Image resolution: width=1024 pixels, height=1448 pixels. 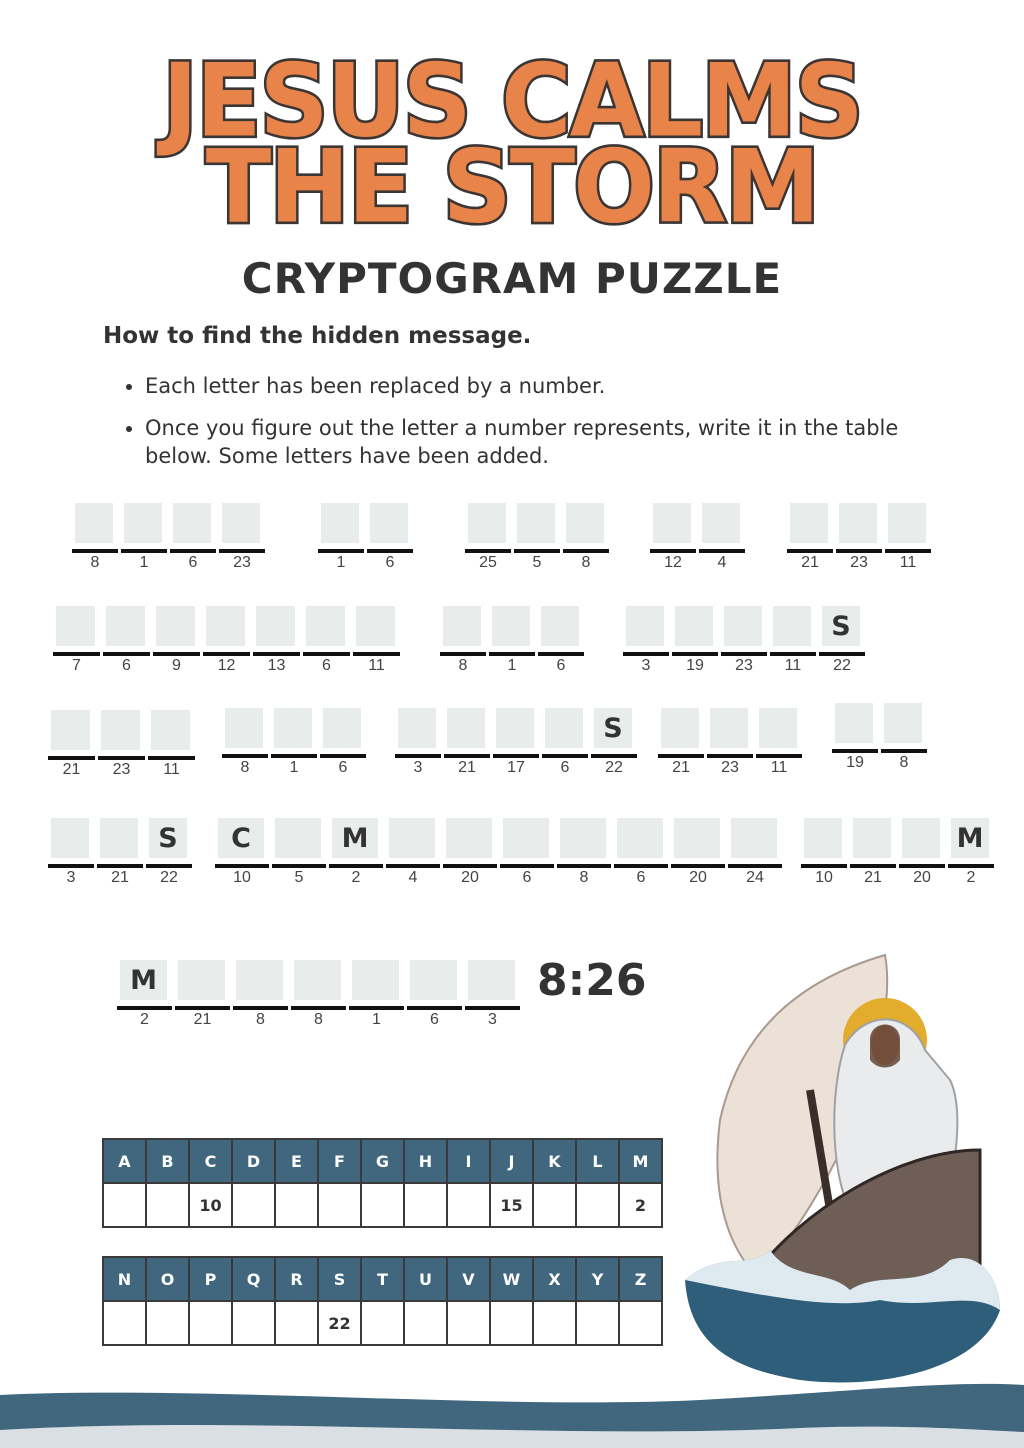 What do you see at coordinates (241, 838) in the screenshot?
I see `letter-box: C` at bounding box center [241, 838].